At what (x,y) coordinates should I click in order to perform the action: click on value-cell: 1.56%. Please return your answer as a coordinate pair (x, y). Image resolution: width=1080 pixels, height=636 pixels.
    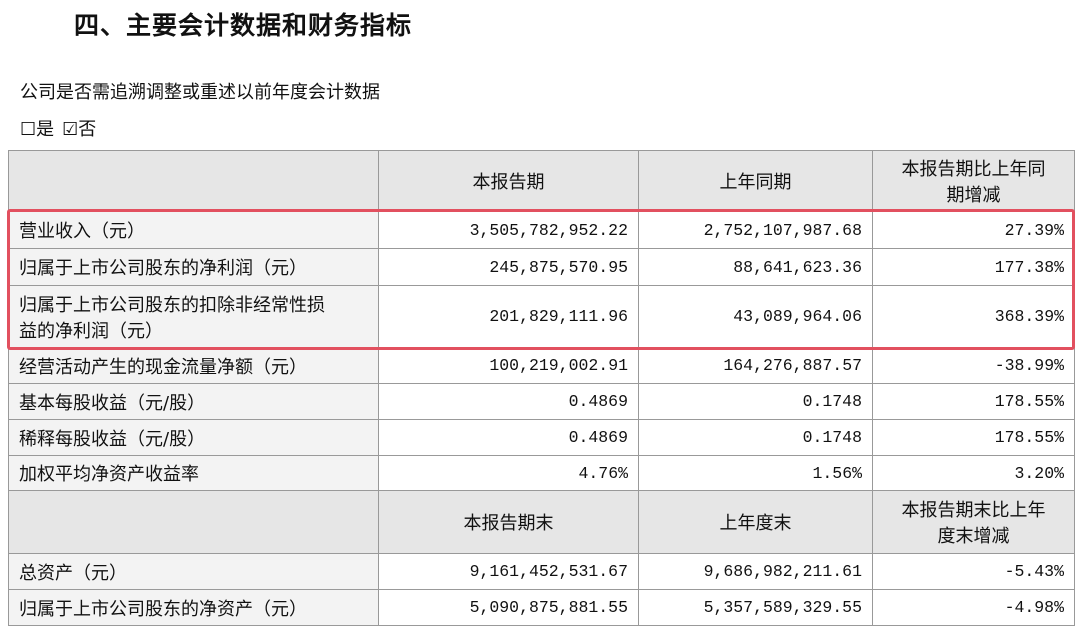
    Looking at the image, I should click on (755, 473).